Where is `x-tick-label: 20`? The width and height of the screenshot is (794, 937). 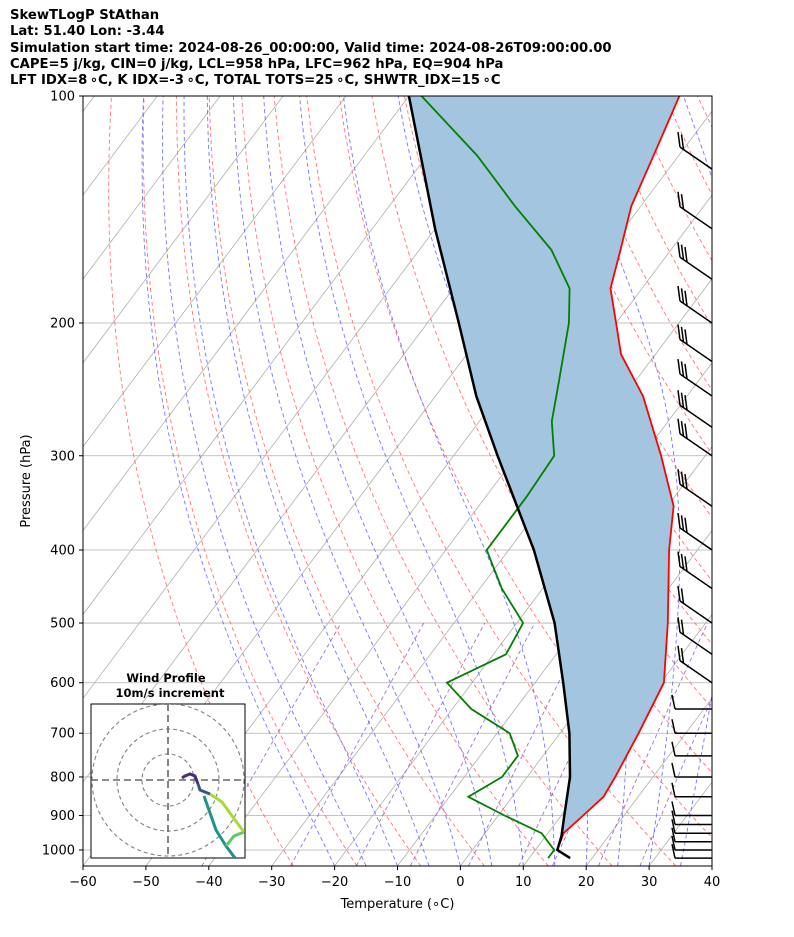 x-tick-label: 20 is located at coordinates (586, 882).